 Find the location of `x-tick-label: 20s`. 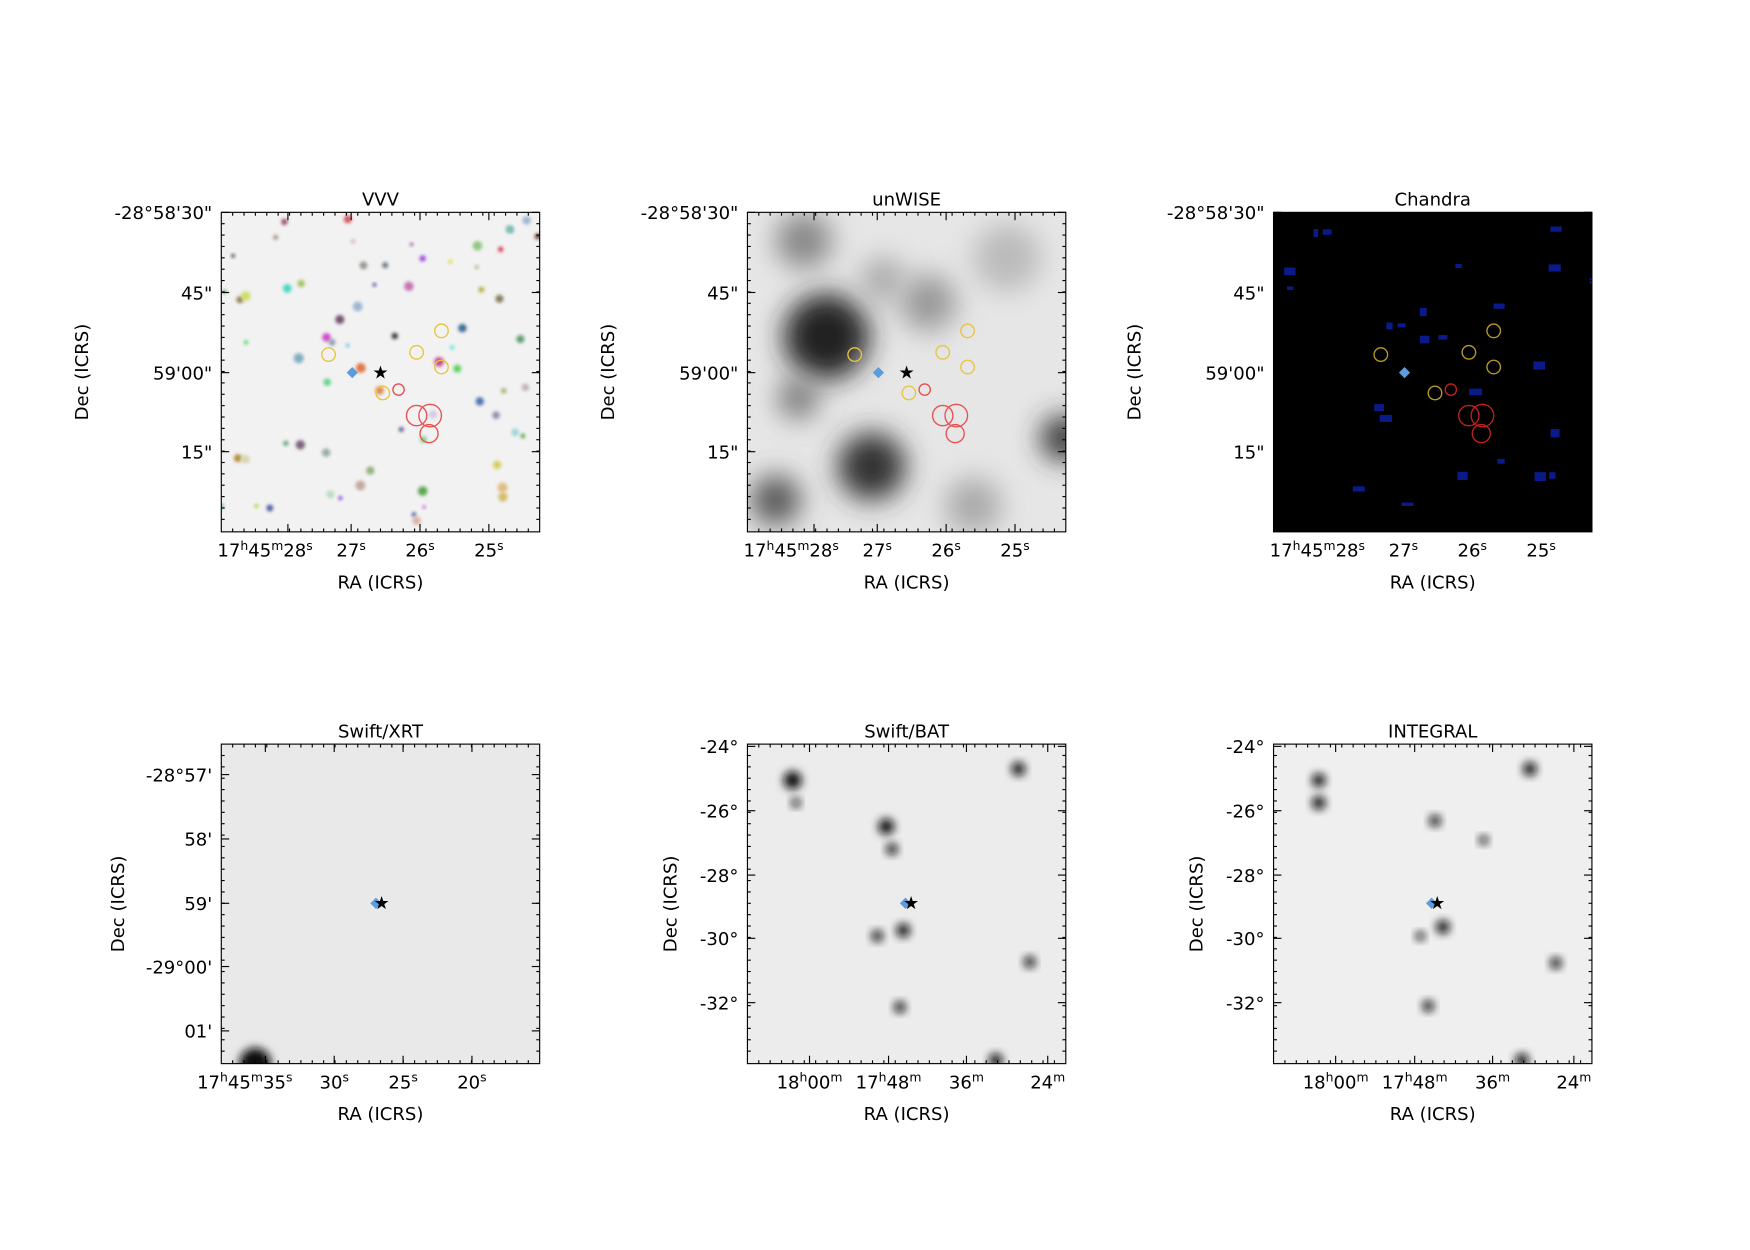

x-tick-label: 20s is located at coordinates (471, 1082).